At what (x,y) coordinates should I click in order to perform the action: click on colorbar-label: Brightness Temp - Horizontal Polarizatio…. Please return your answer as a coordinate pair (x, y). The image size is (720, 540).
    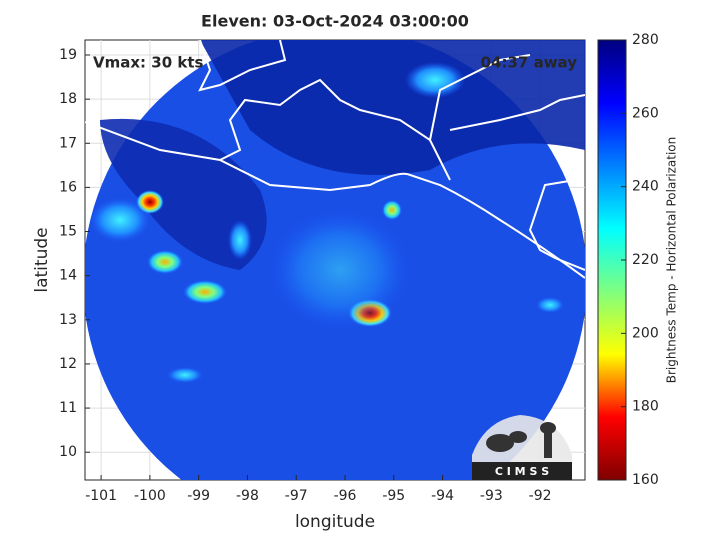
    Looking at the image, I should click on (672, 260).